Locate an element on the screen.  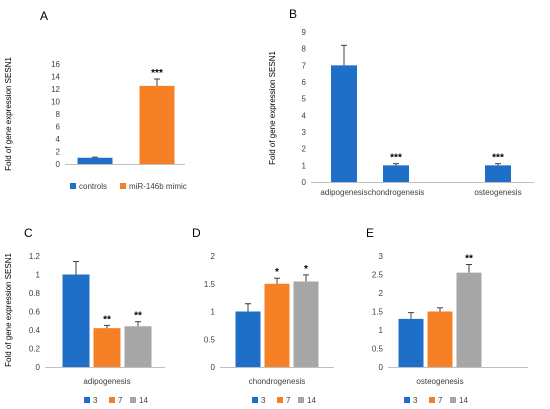
y-tick-label: 0.8 is located at coordinates (35, 293).